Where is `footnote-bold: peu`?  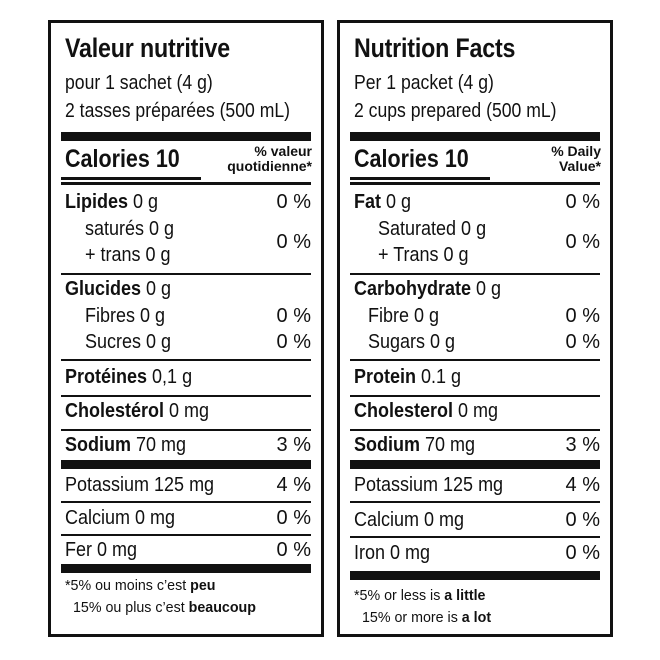 footnote-bold: peu is located at coordinates (203, 585).